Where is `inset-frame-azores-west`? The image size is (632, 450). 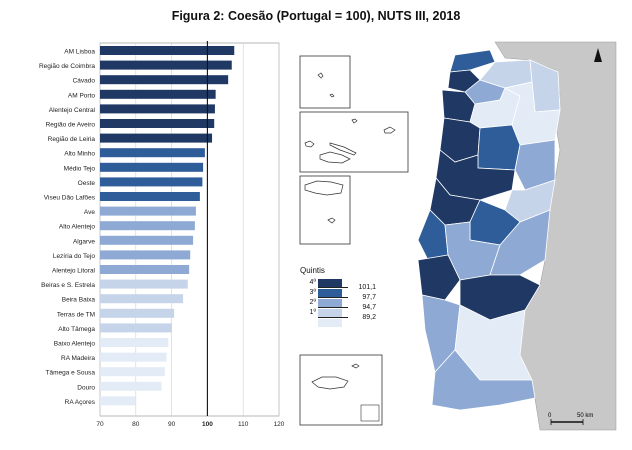 inset-frame-azores-west is located at coordinates (325, 82).